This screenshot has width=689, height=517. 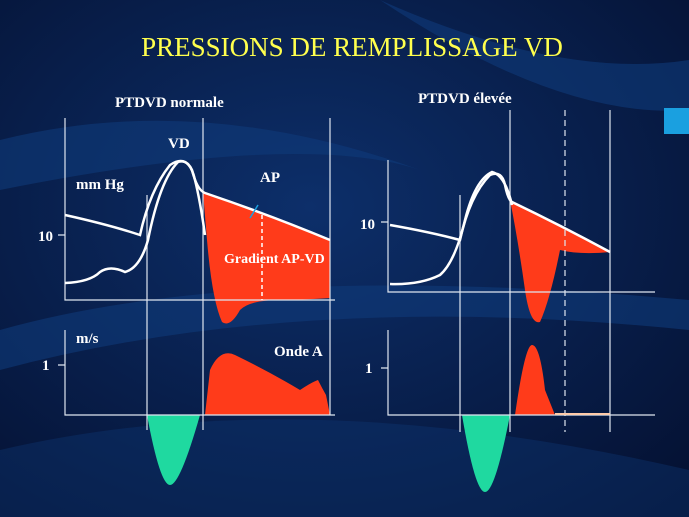 I want to click on gradient-area, so click(x=266, y=258).